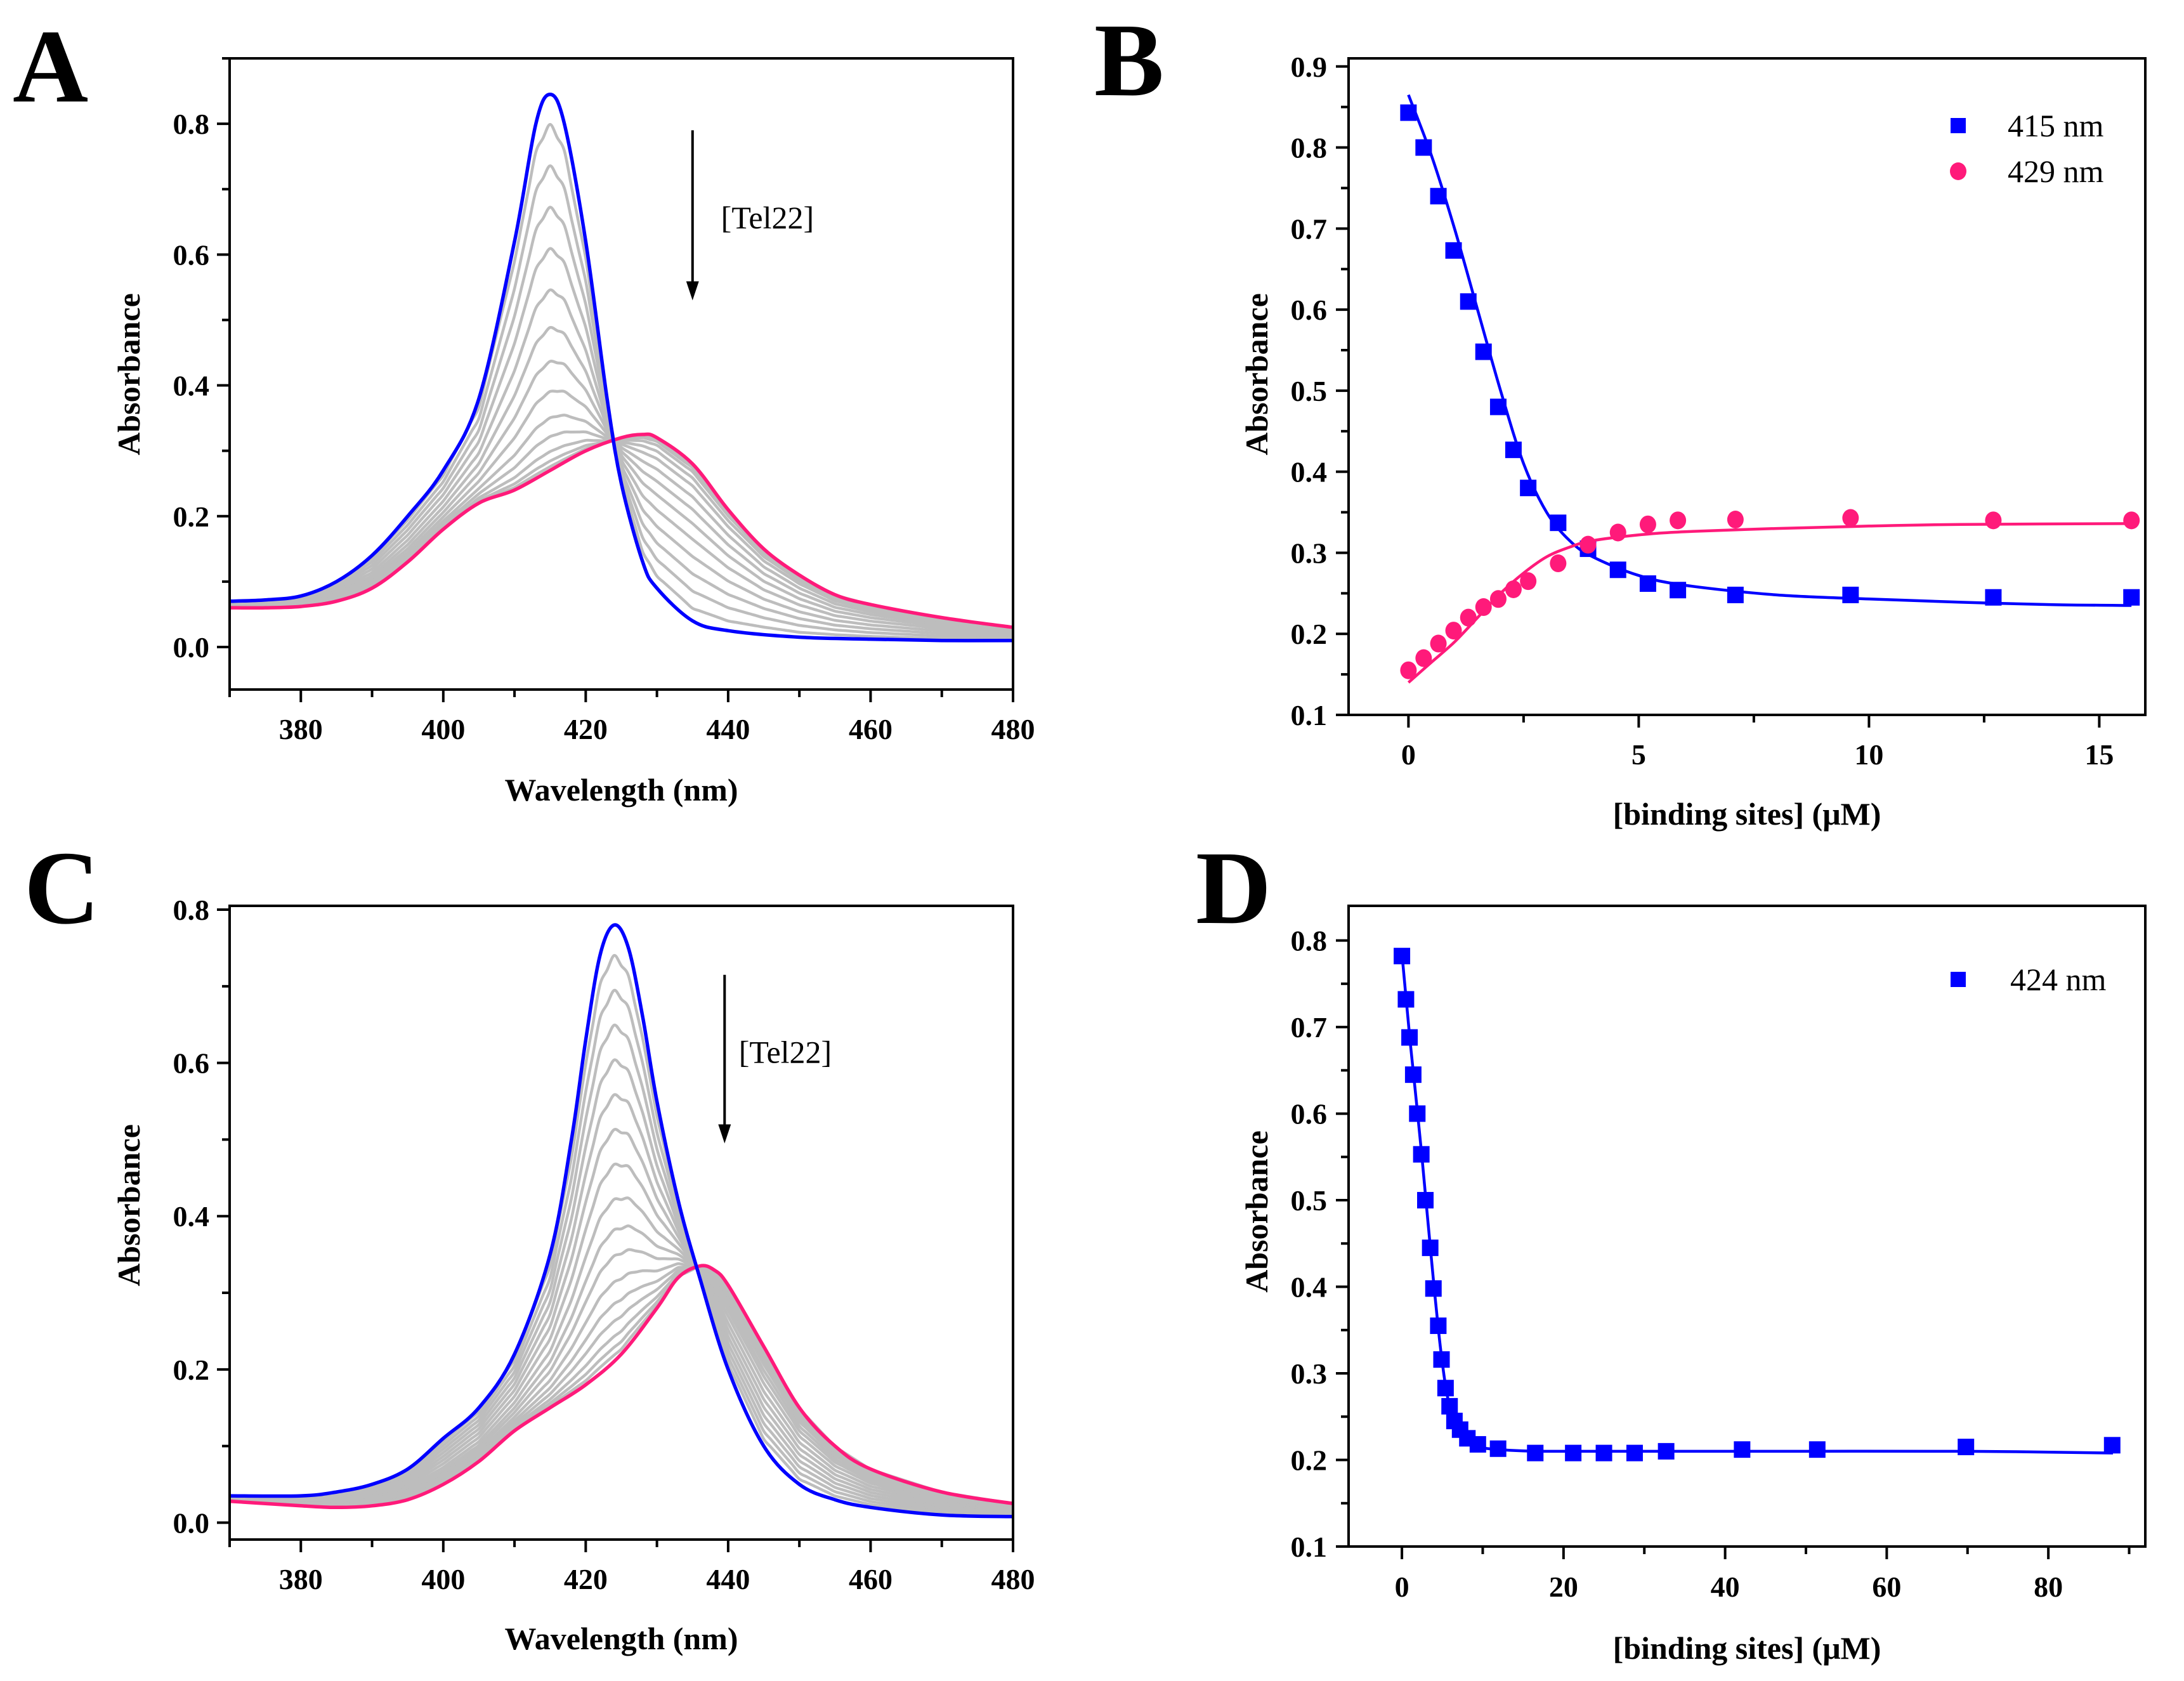 Image resolution: width=2184 pixels, height=1681 pixels. What do you see at coordinates (767, 217) in the screenshot?
I see `titration-label: [Tel22]` at bounding box center [767, 217].